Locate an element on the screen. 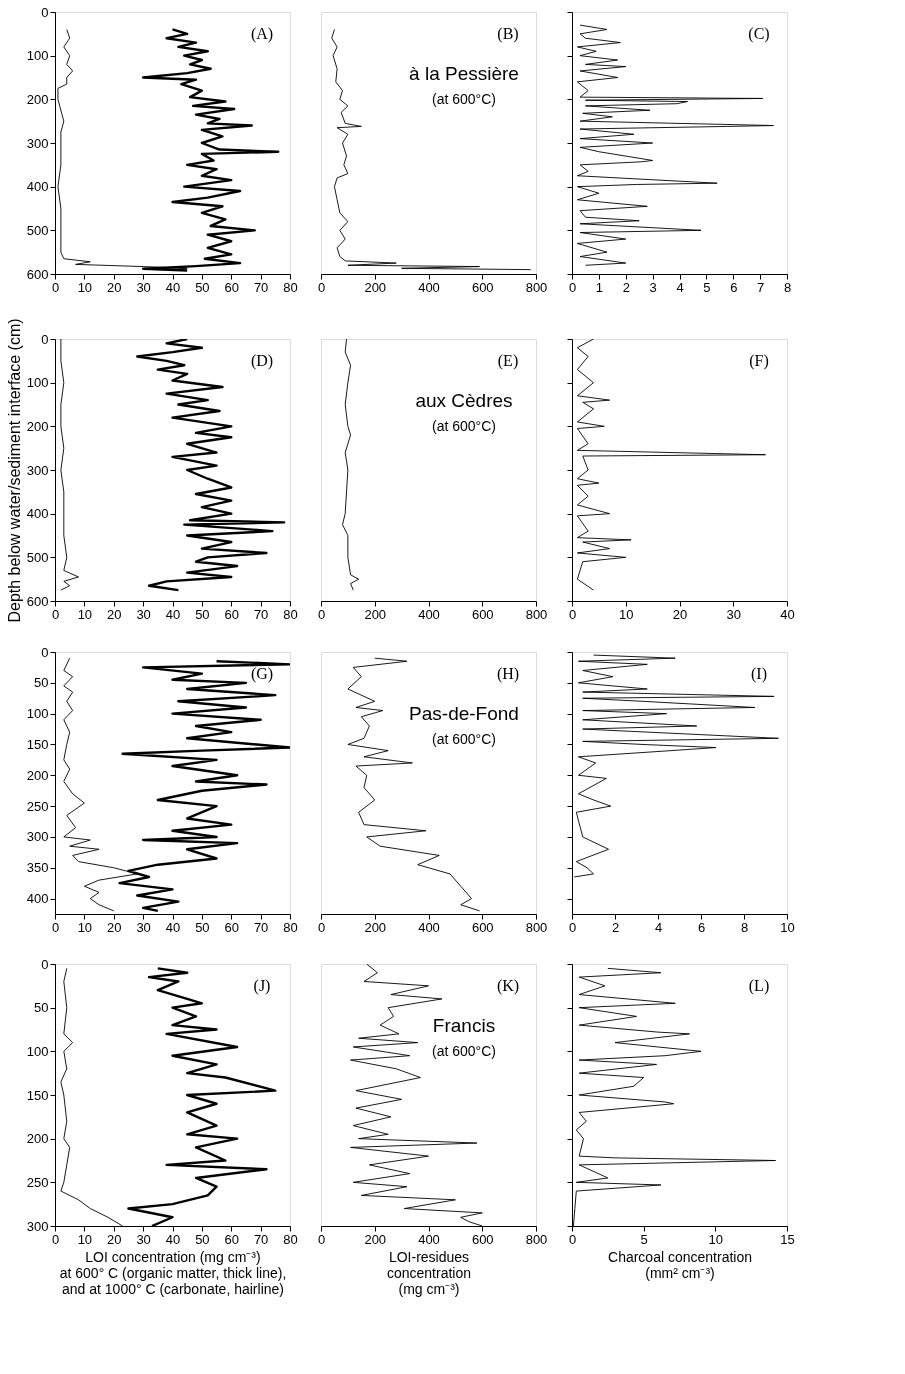  annotation: Francis is located at coordinates (464, 1025).